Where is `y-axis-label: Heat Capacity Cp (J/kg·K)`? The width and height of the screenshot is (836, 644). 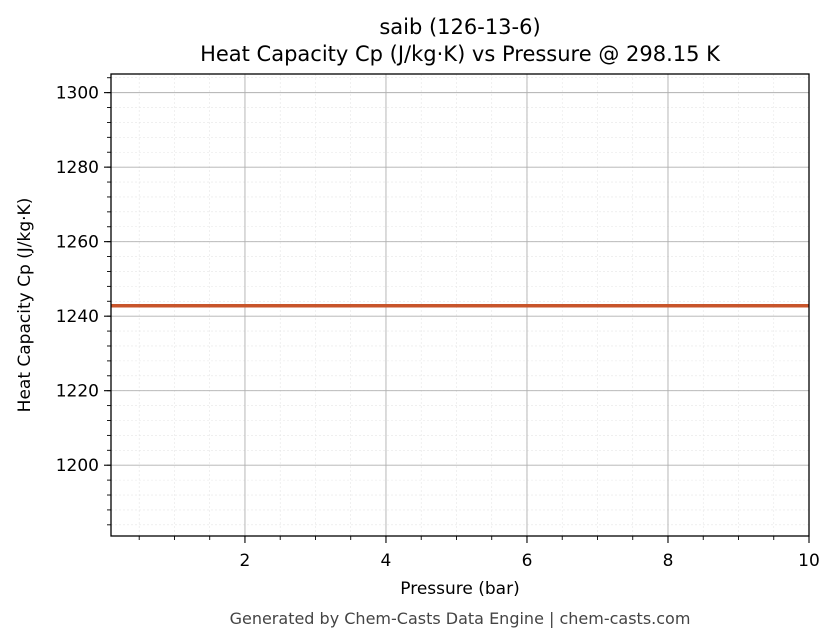
y-axis-label: Heat Capacity Cp (J/kg·K) is located at coordinates (25, 305).